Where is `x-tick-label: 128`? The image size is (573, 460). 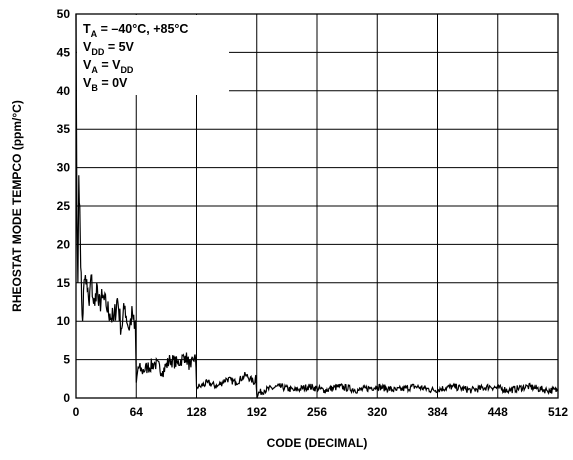 x-tick-label: 128 is located at coordinates (196, 412).